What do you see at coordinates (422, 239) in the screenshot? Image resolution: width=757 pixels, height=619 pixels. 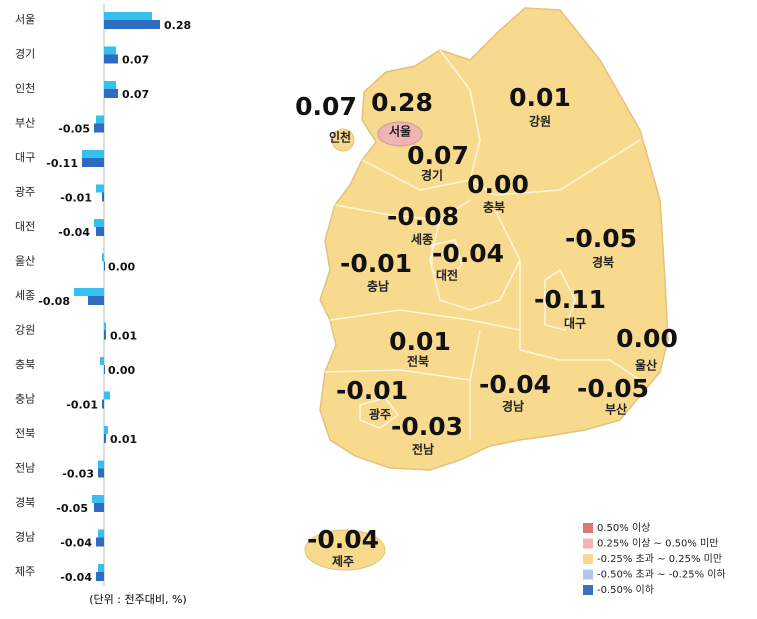 I see `map-region-name: 세종` at bounding box center [422, 239].